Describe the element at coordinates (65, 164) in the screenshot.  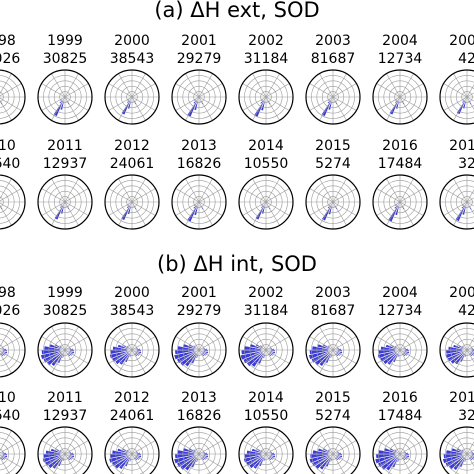
I see `panel-count-label: 12937` at that location.